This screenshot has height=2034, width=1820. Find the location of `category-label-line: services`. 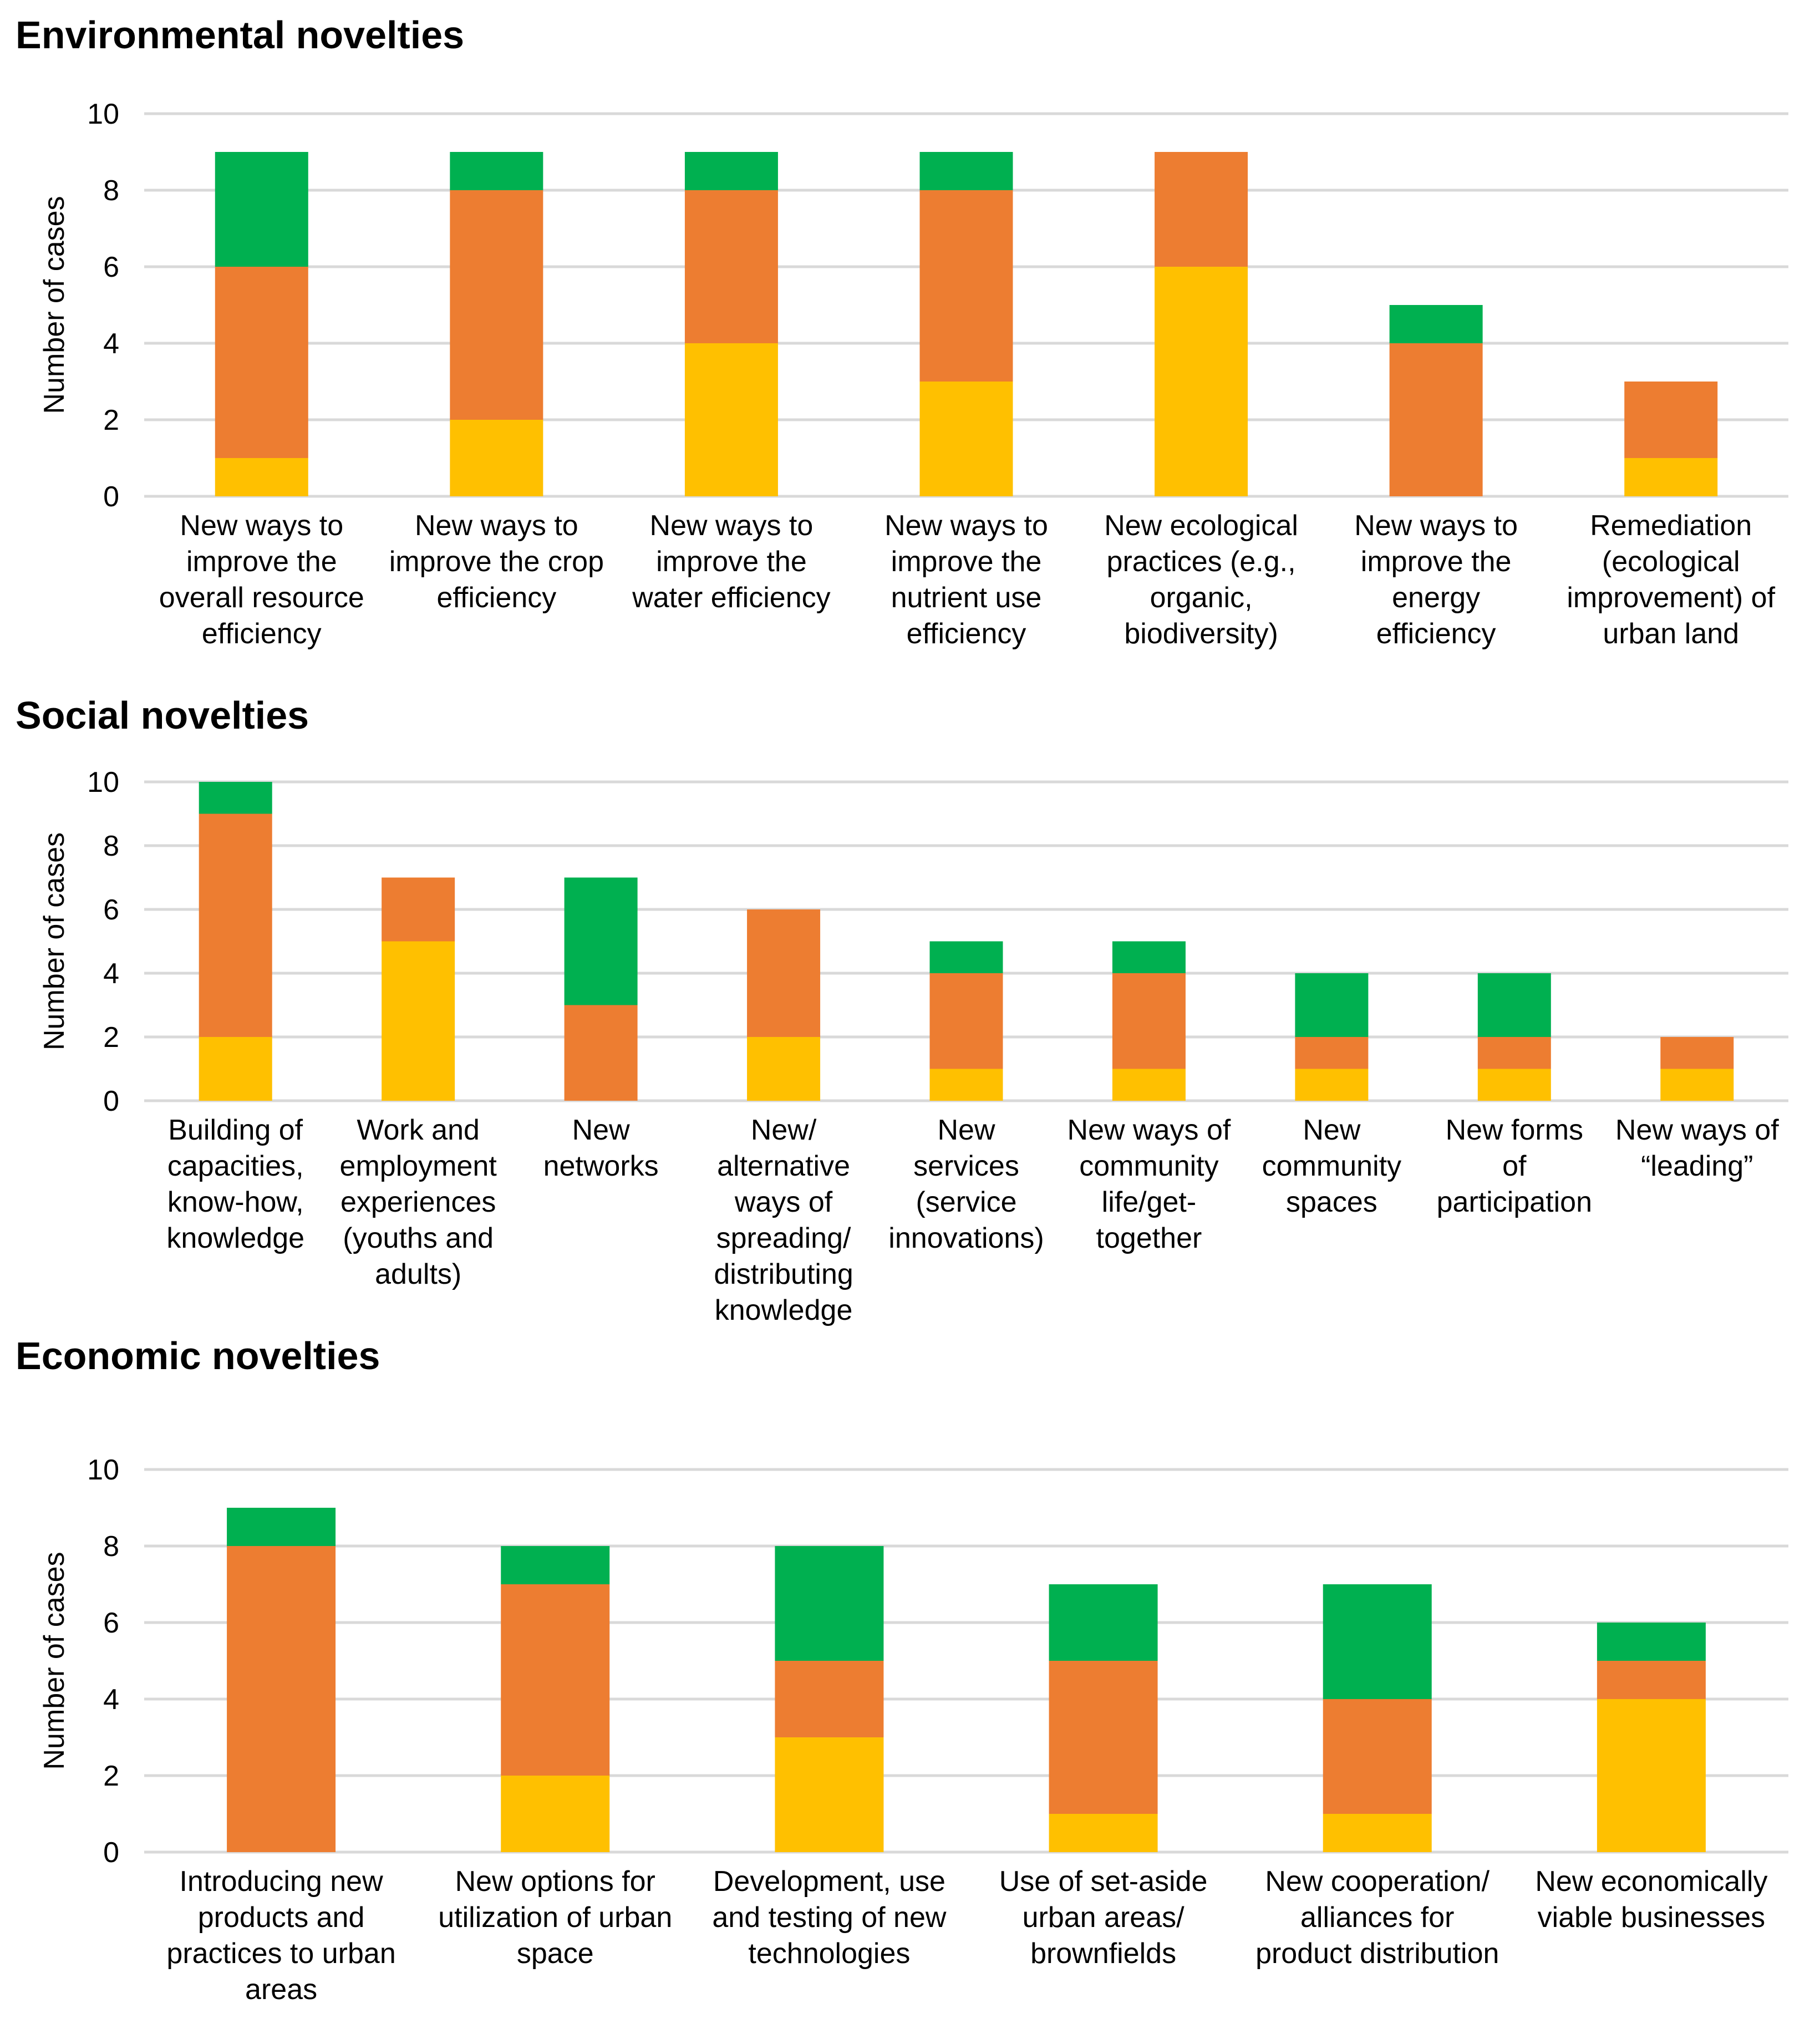

category-label-line: services is located at coordinates (966, 1166).